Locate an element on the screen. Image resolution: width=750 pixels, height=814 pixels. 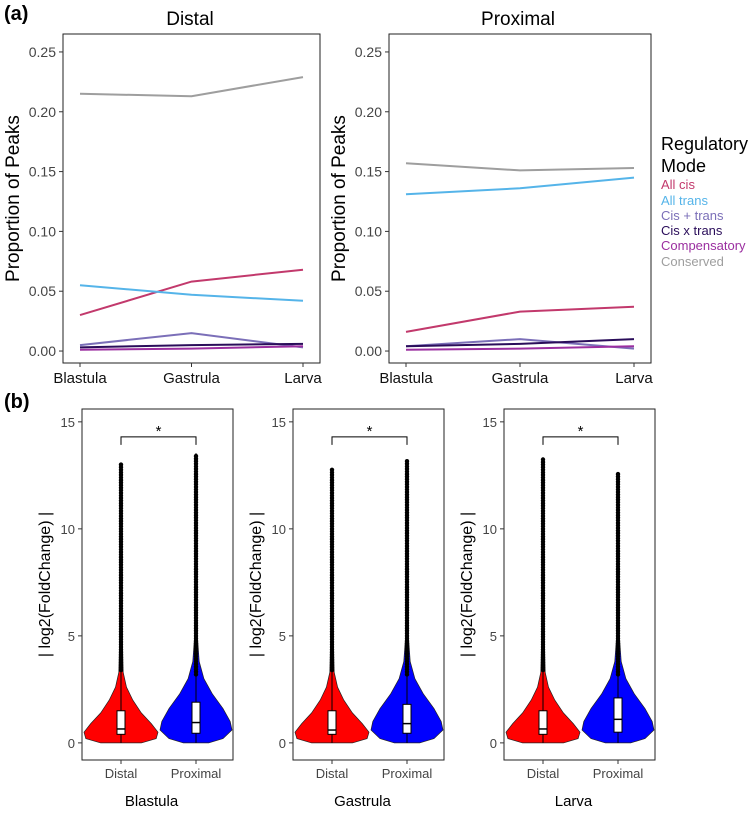
legend-item-all-cis: All cis is located at coordinates (678, 184).